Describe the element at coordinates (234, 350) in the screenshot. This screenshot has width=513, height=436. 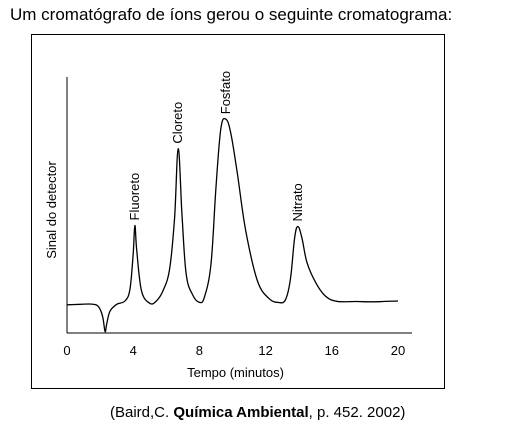
I see `x-ticks-group: 0 4 8 12 16 20` at that location.